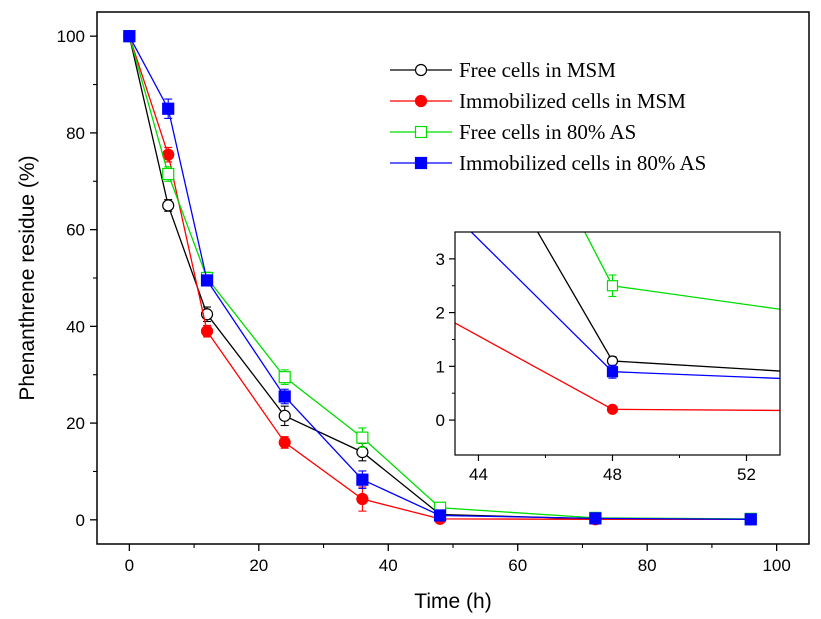  What do you see at coordinates (129, 565) in the screenshot?
I see `x-tick-label: 0` at bounding box center [129, 565].